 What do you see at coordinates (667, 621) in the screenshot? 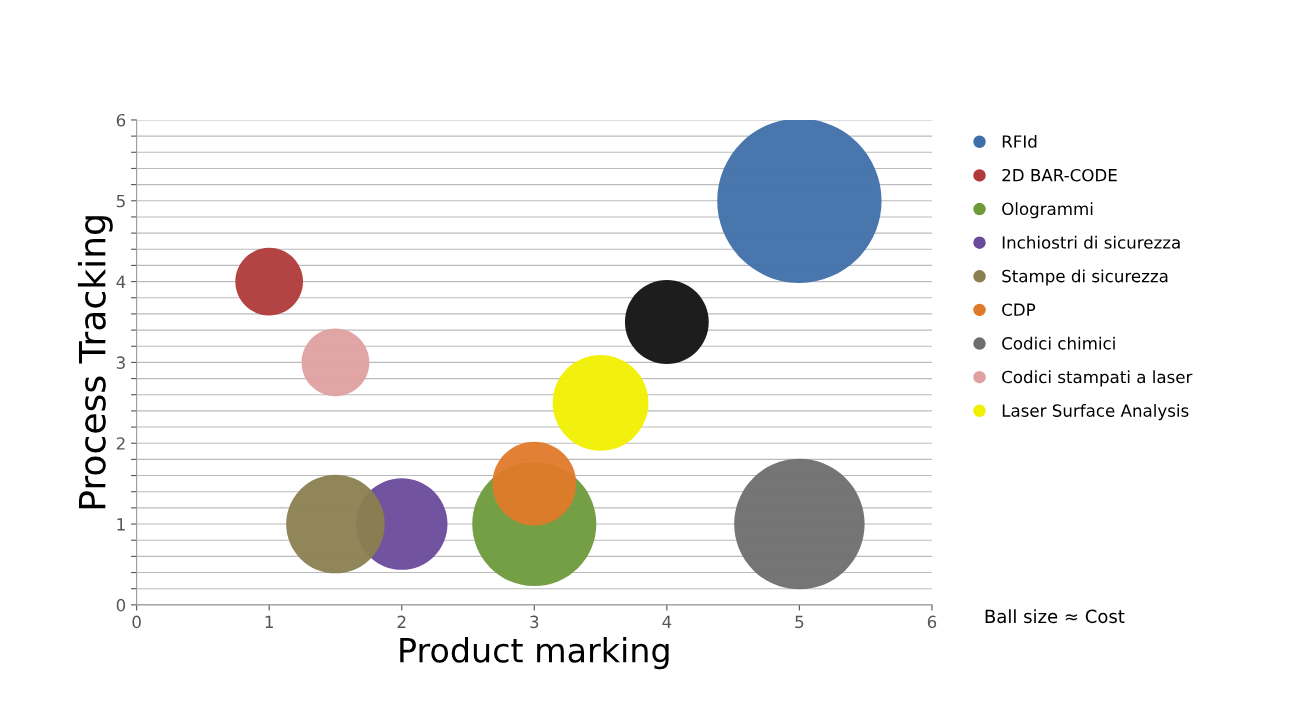
I see `x-tick-label: 4` at bounding box center [667, 621].